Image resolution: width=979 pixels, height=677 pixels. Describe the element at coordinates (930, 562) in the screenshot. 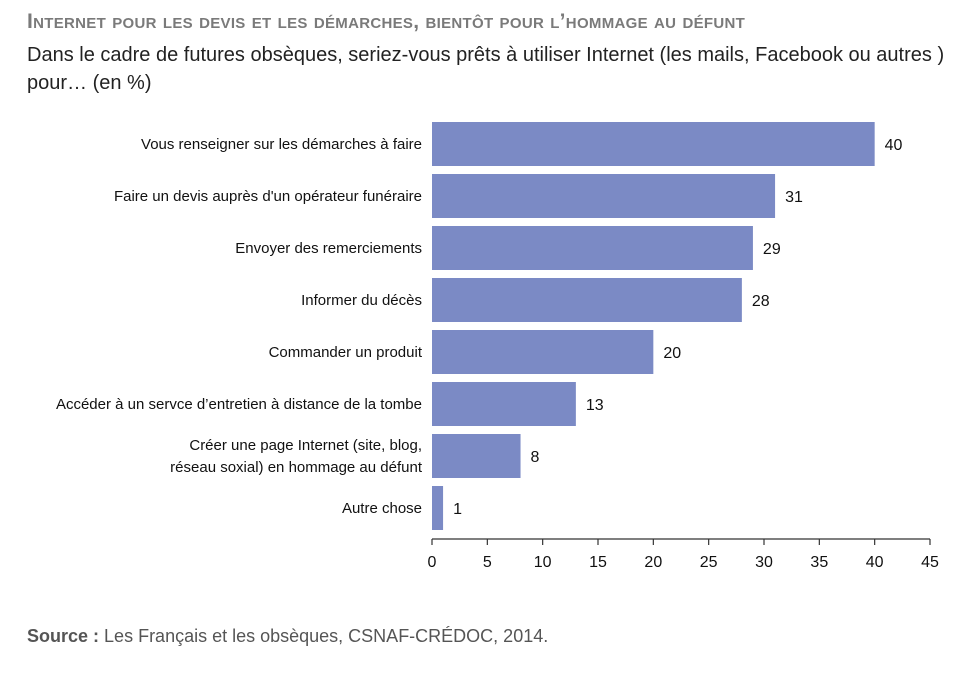

I see `x-tick-label: 45` at that location.